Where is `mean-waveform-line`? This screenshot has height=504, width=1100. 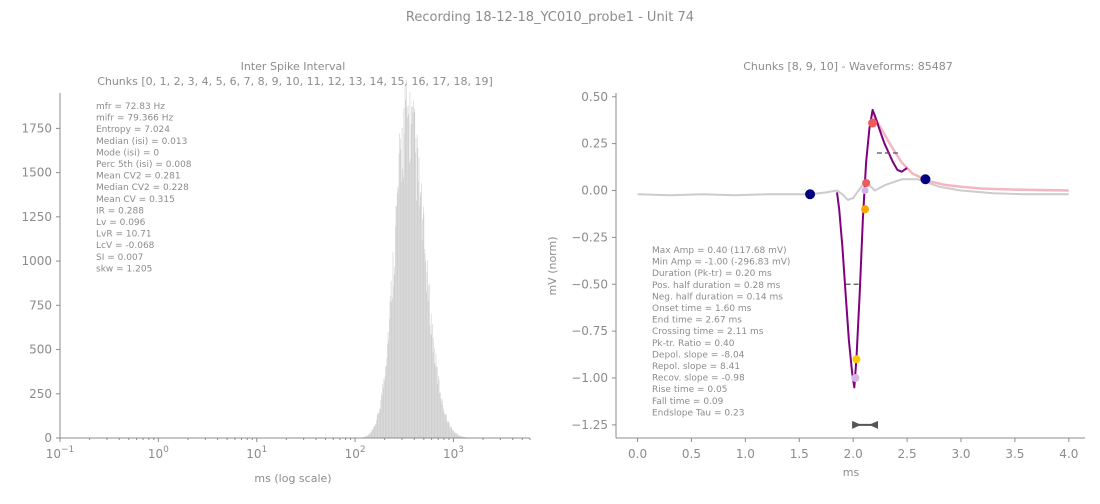
mean-waveform-line is located at coordinates (872, 249).